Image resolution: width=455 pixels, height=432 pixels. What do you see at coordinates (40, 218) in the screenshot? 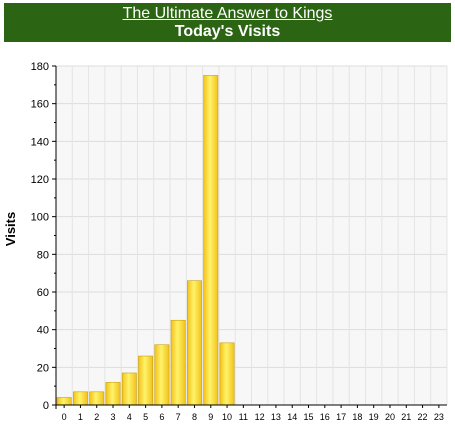
I see `y-tick-label: 100` at bounding box center [40, 218].